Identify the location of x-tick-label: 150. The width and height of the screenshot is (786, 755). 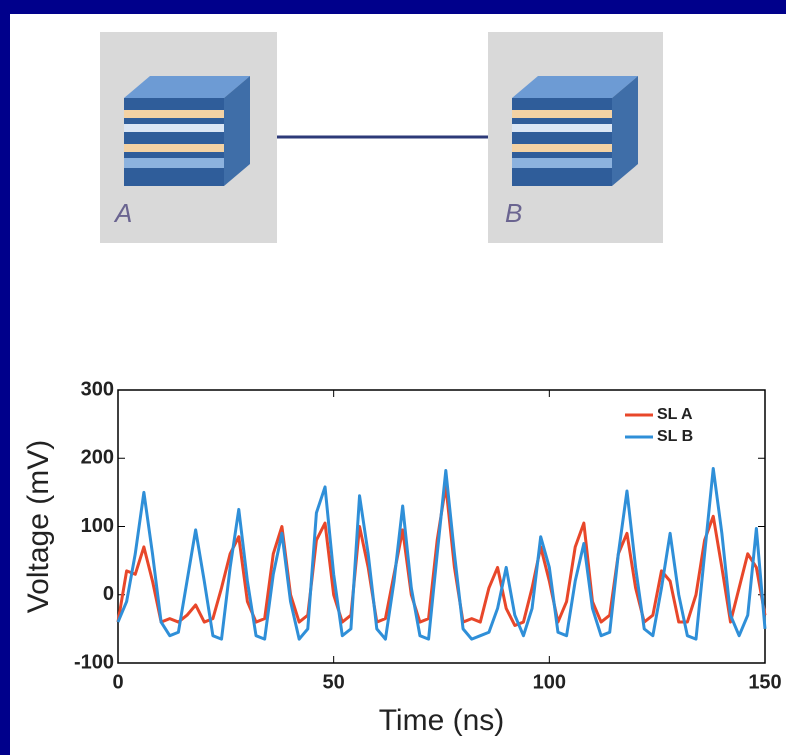
(764, 682).